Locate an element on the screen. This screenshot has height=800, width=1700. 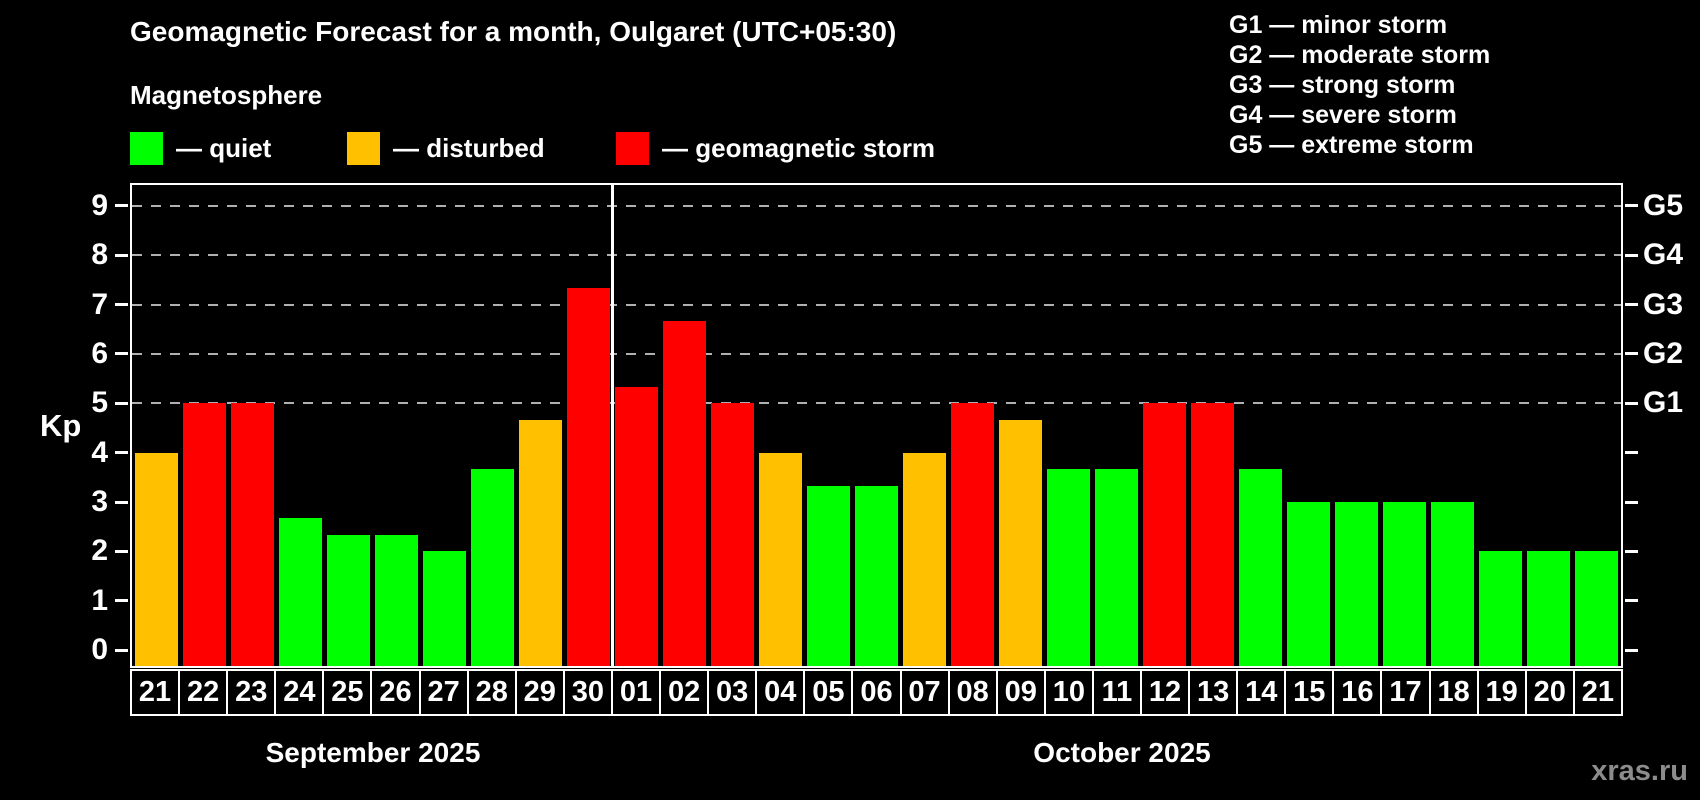
day-label-25: 25 is located at coordinates (347, 692).